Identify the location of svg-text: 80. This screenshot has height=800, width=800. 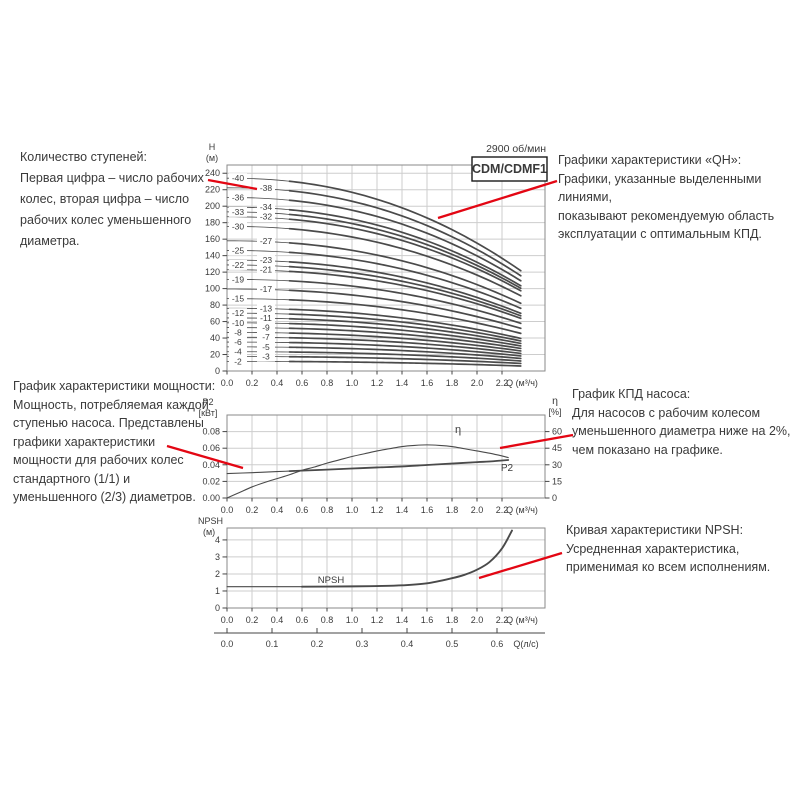
(215, 305).